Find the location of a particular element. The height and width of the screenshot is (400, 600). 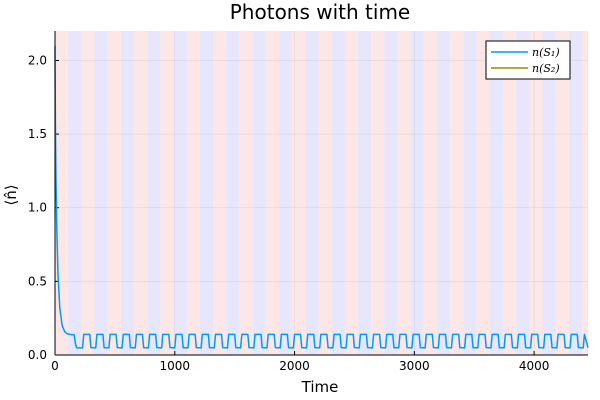

legend-box is located at coordinates (528, 60).